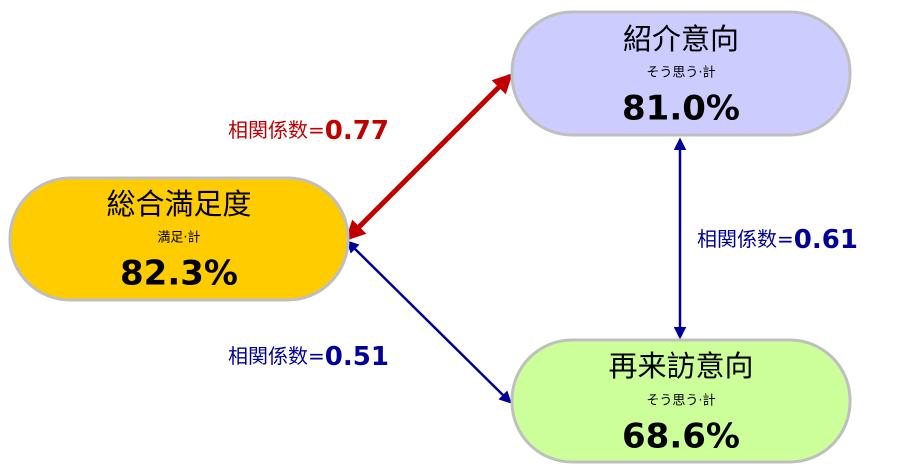  I want to click on edge-value: 0.77, so click(357, 131).